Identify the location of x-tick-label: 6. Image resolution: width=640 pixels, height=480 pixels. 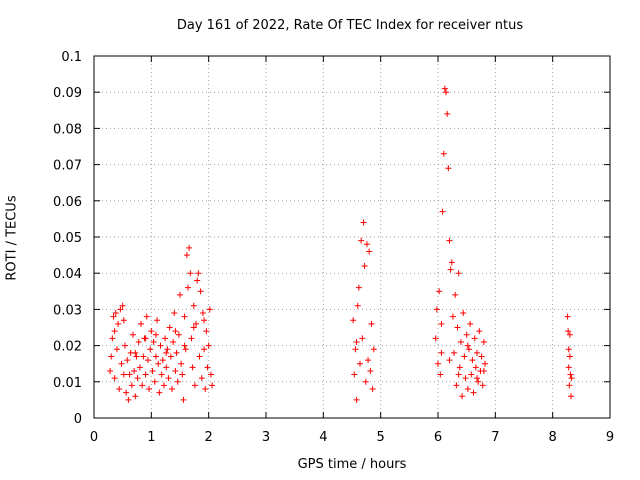
(438, 437).